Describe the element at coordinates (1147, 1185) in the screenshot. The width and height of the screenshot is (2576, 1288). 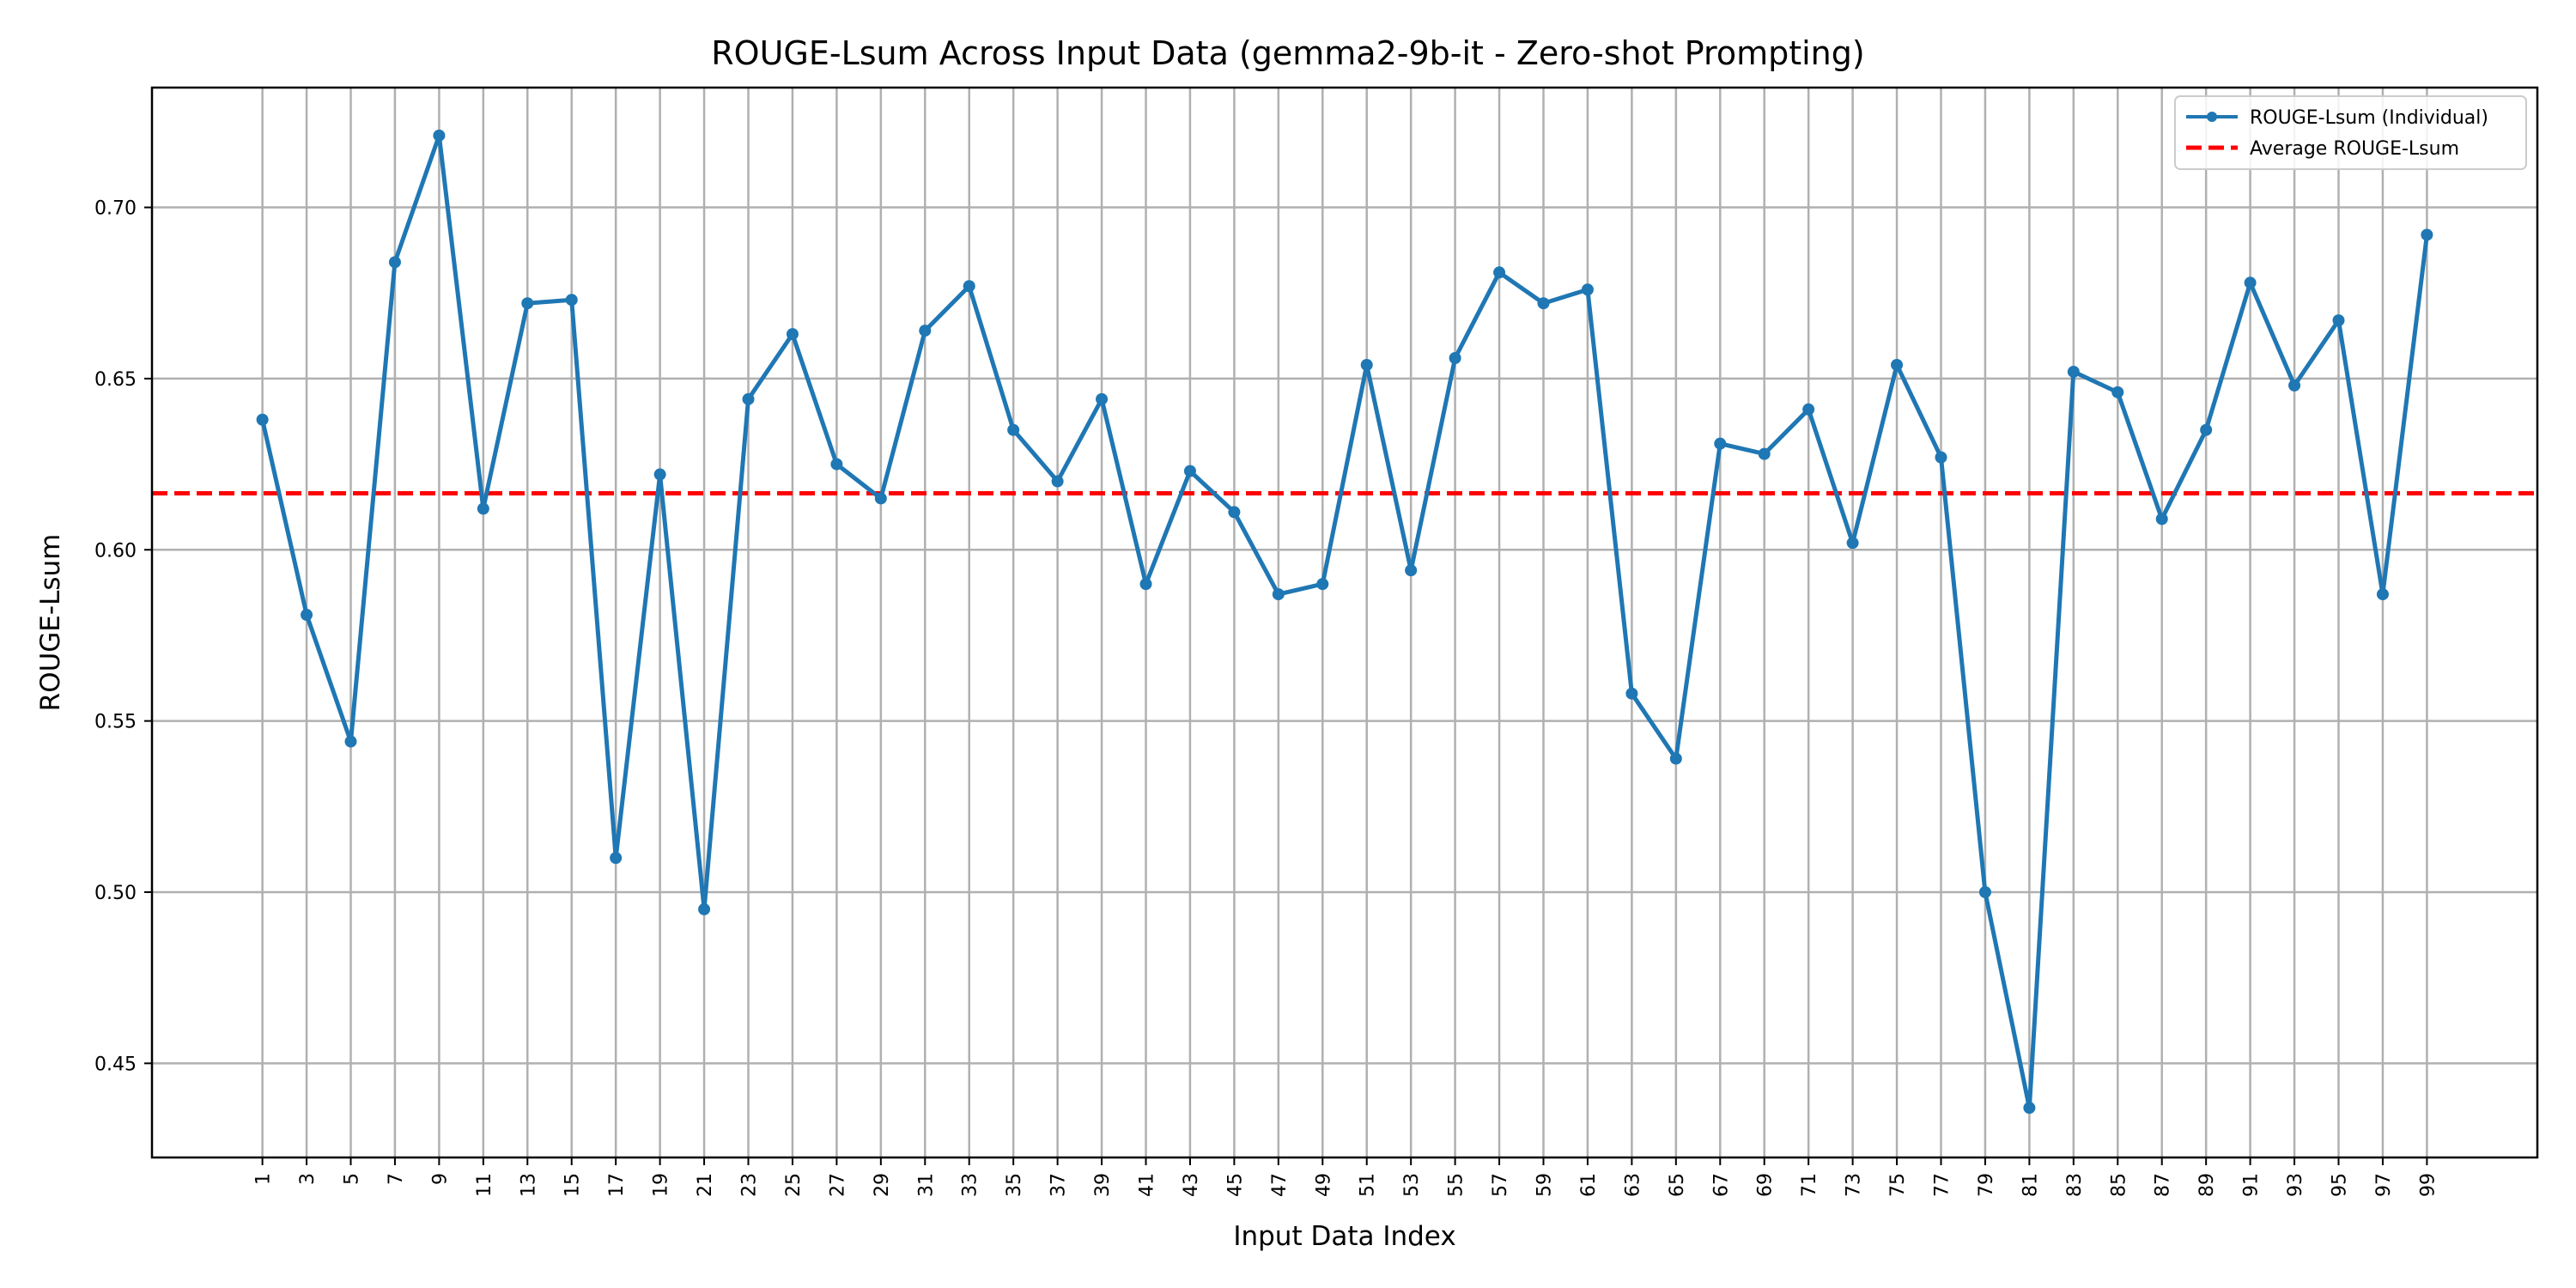
I see `x-tick-label: 41` at that location.